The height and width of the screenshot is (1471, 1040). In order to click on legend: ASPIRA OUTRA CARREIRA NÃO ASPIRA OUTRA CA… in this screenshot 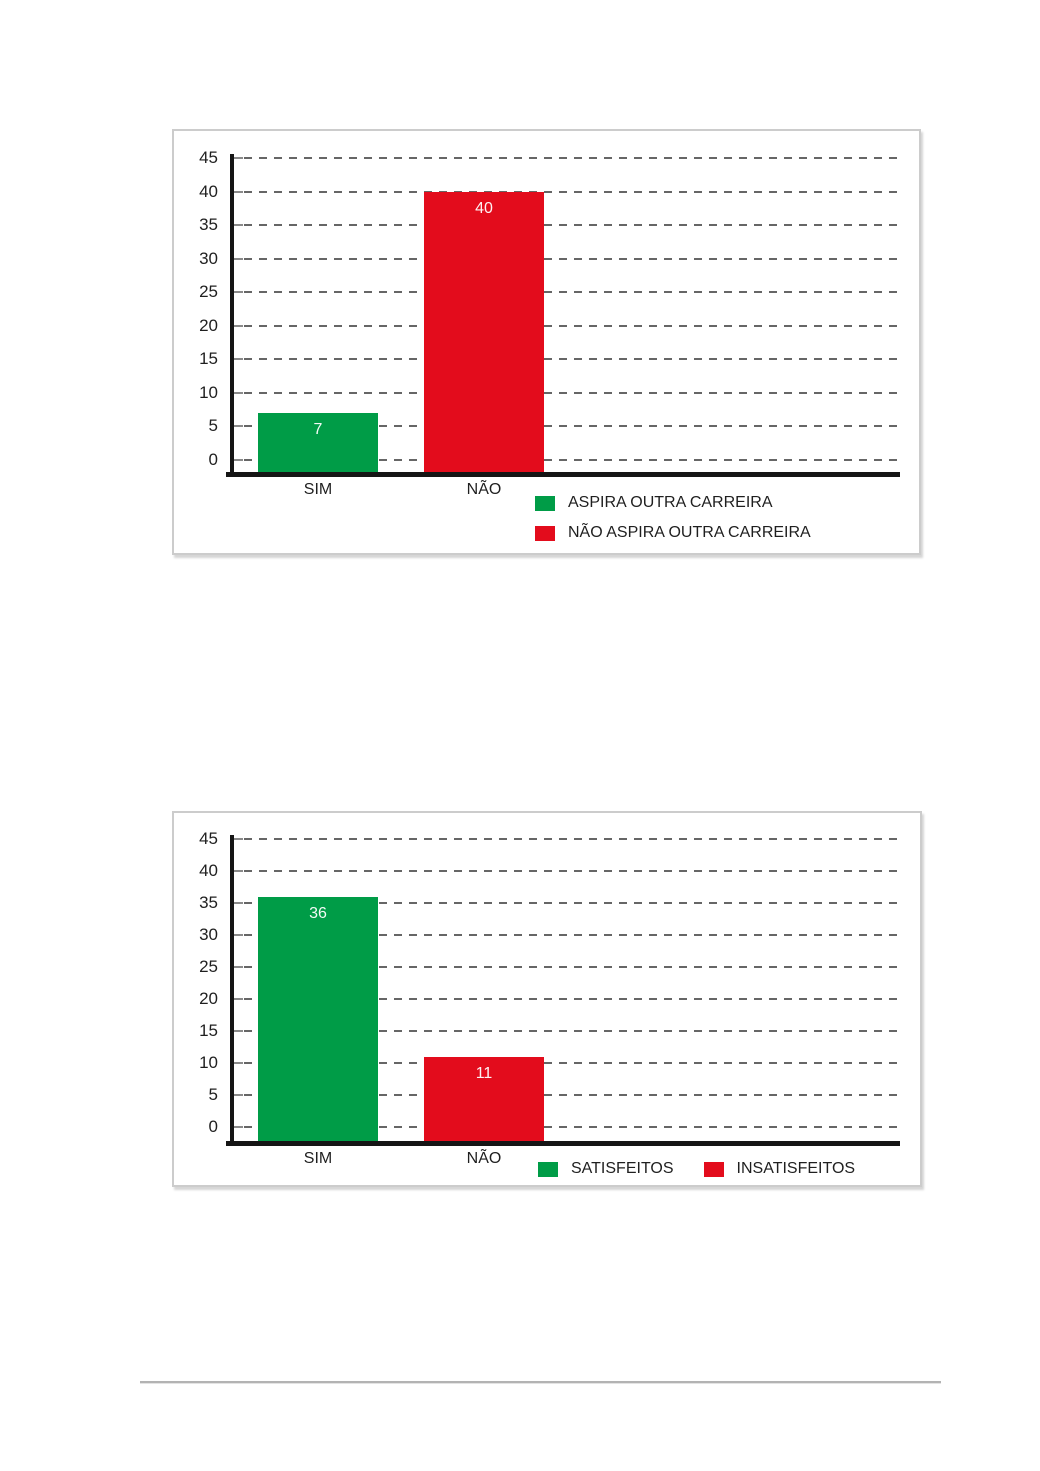, I will do `click(673, 518)`.